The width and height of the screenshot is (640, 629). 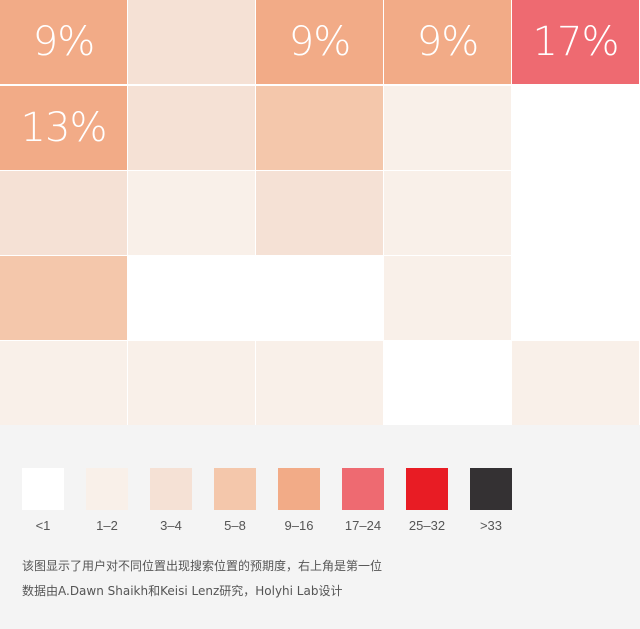 What do you see at coordinates (363, 525) in the screenshot?
I see `legend-label: 17–24` at bounding box center [363, 525].